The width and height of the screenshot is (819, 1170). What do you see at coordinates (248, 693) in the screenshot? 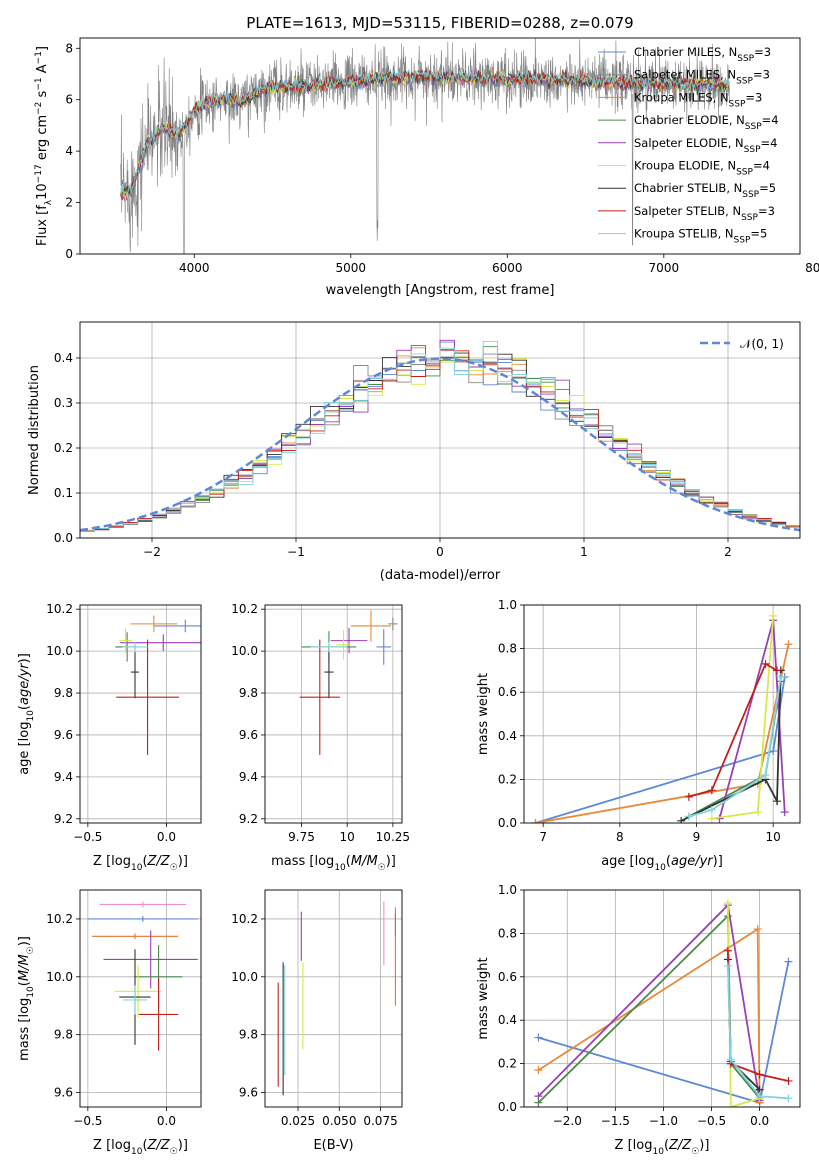
I see `y-tick-label: 9.8` at bounding box center [248, 693].